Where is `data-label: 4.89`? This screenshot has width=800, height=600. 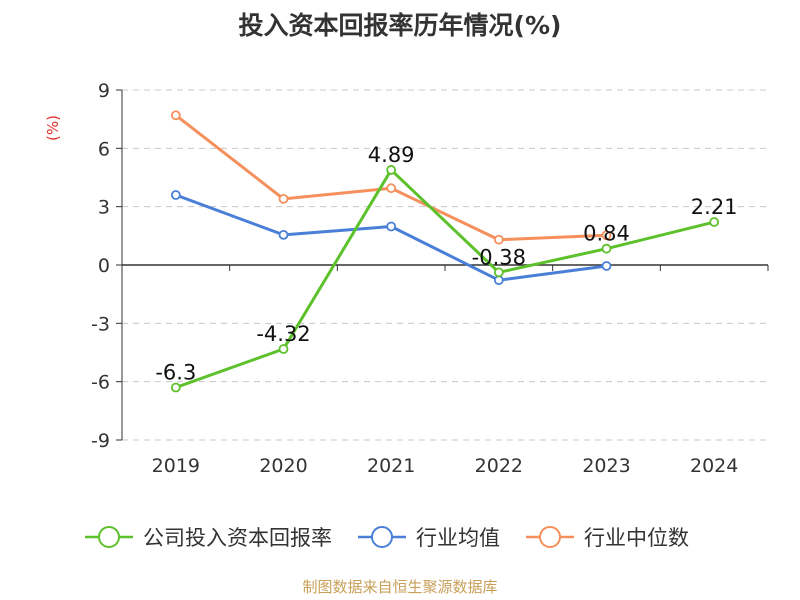
data-label: 4.89 is located at coordinates (391, 155).